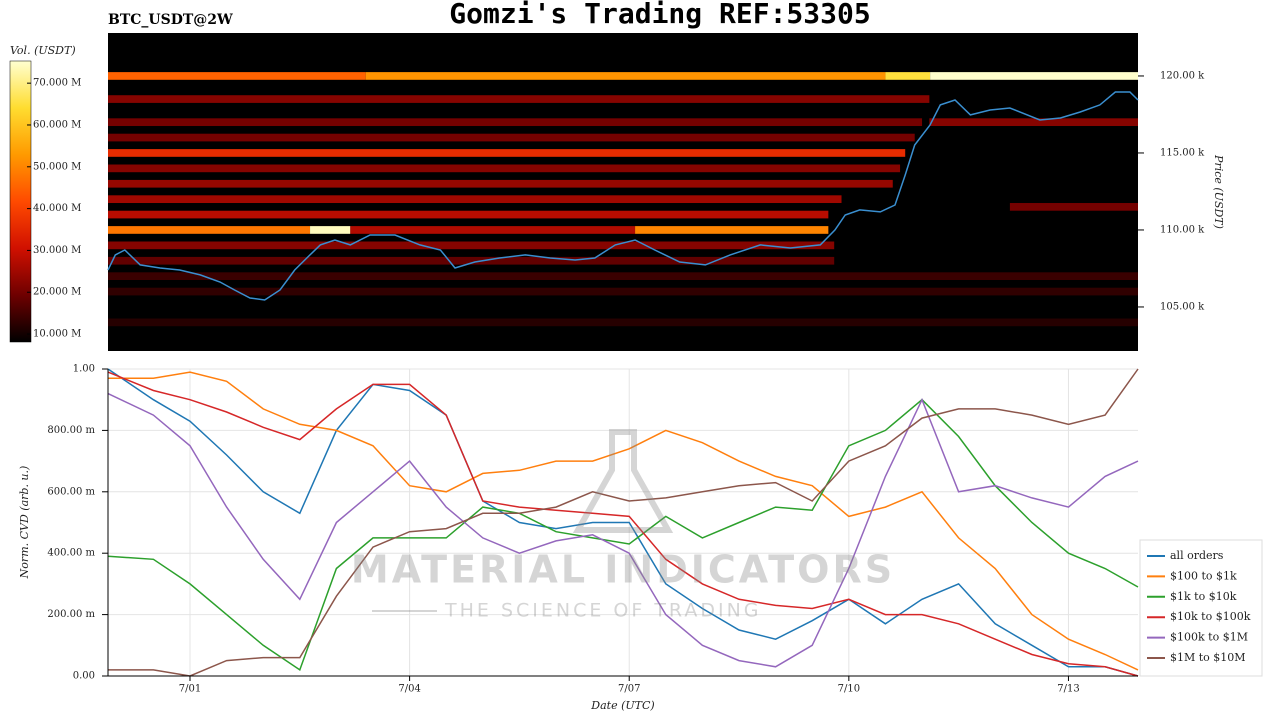  Describe the element at coordinates (1182, 152) in the screenshot. I see `price-tick-label: 115.00 k` at that location.